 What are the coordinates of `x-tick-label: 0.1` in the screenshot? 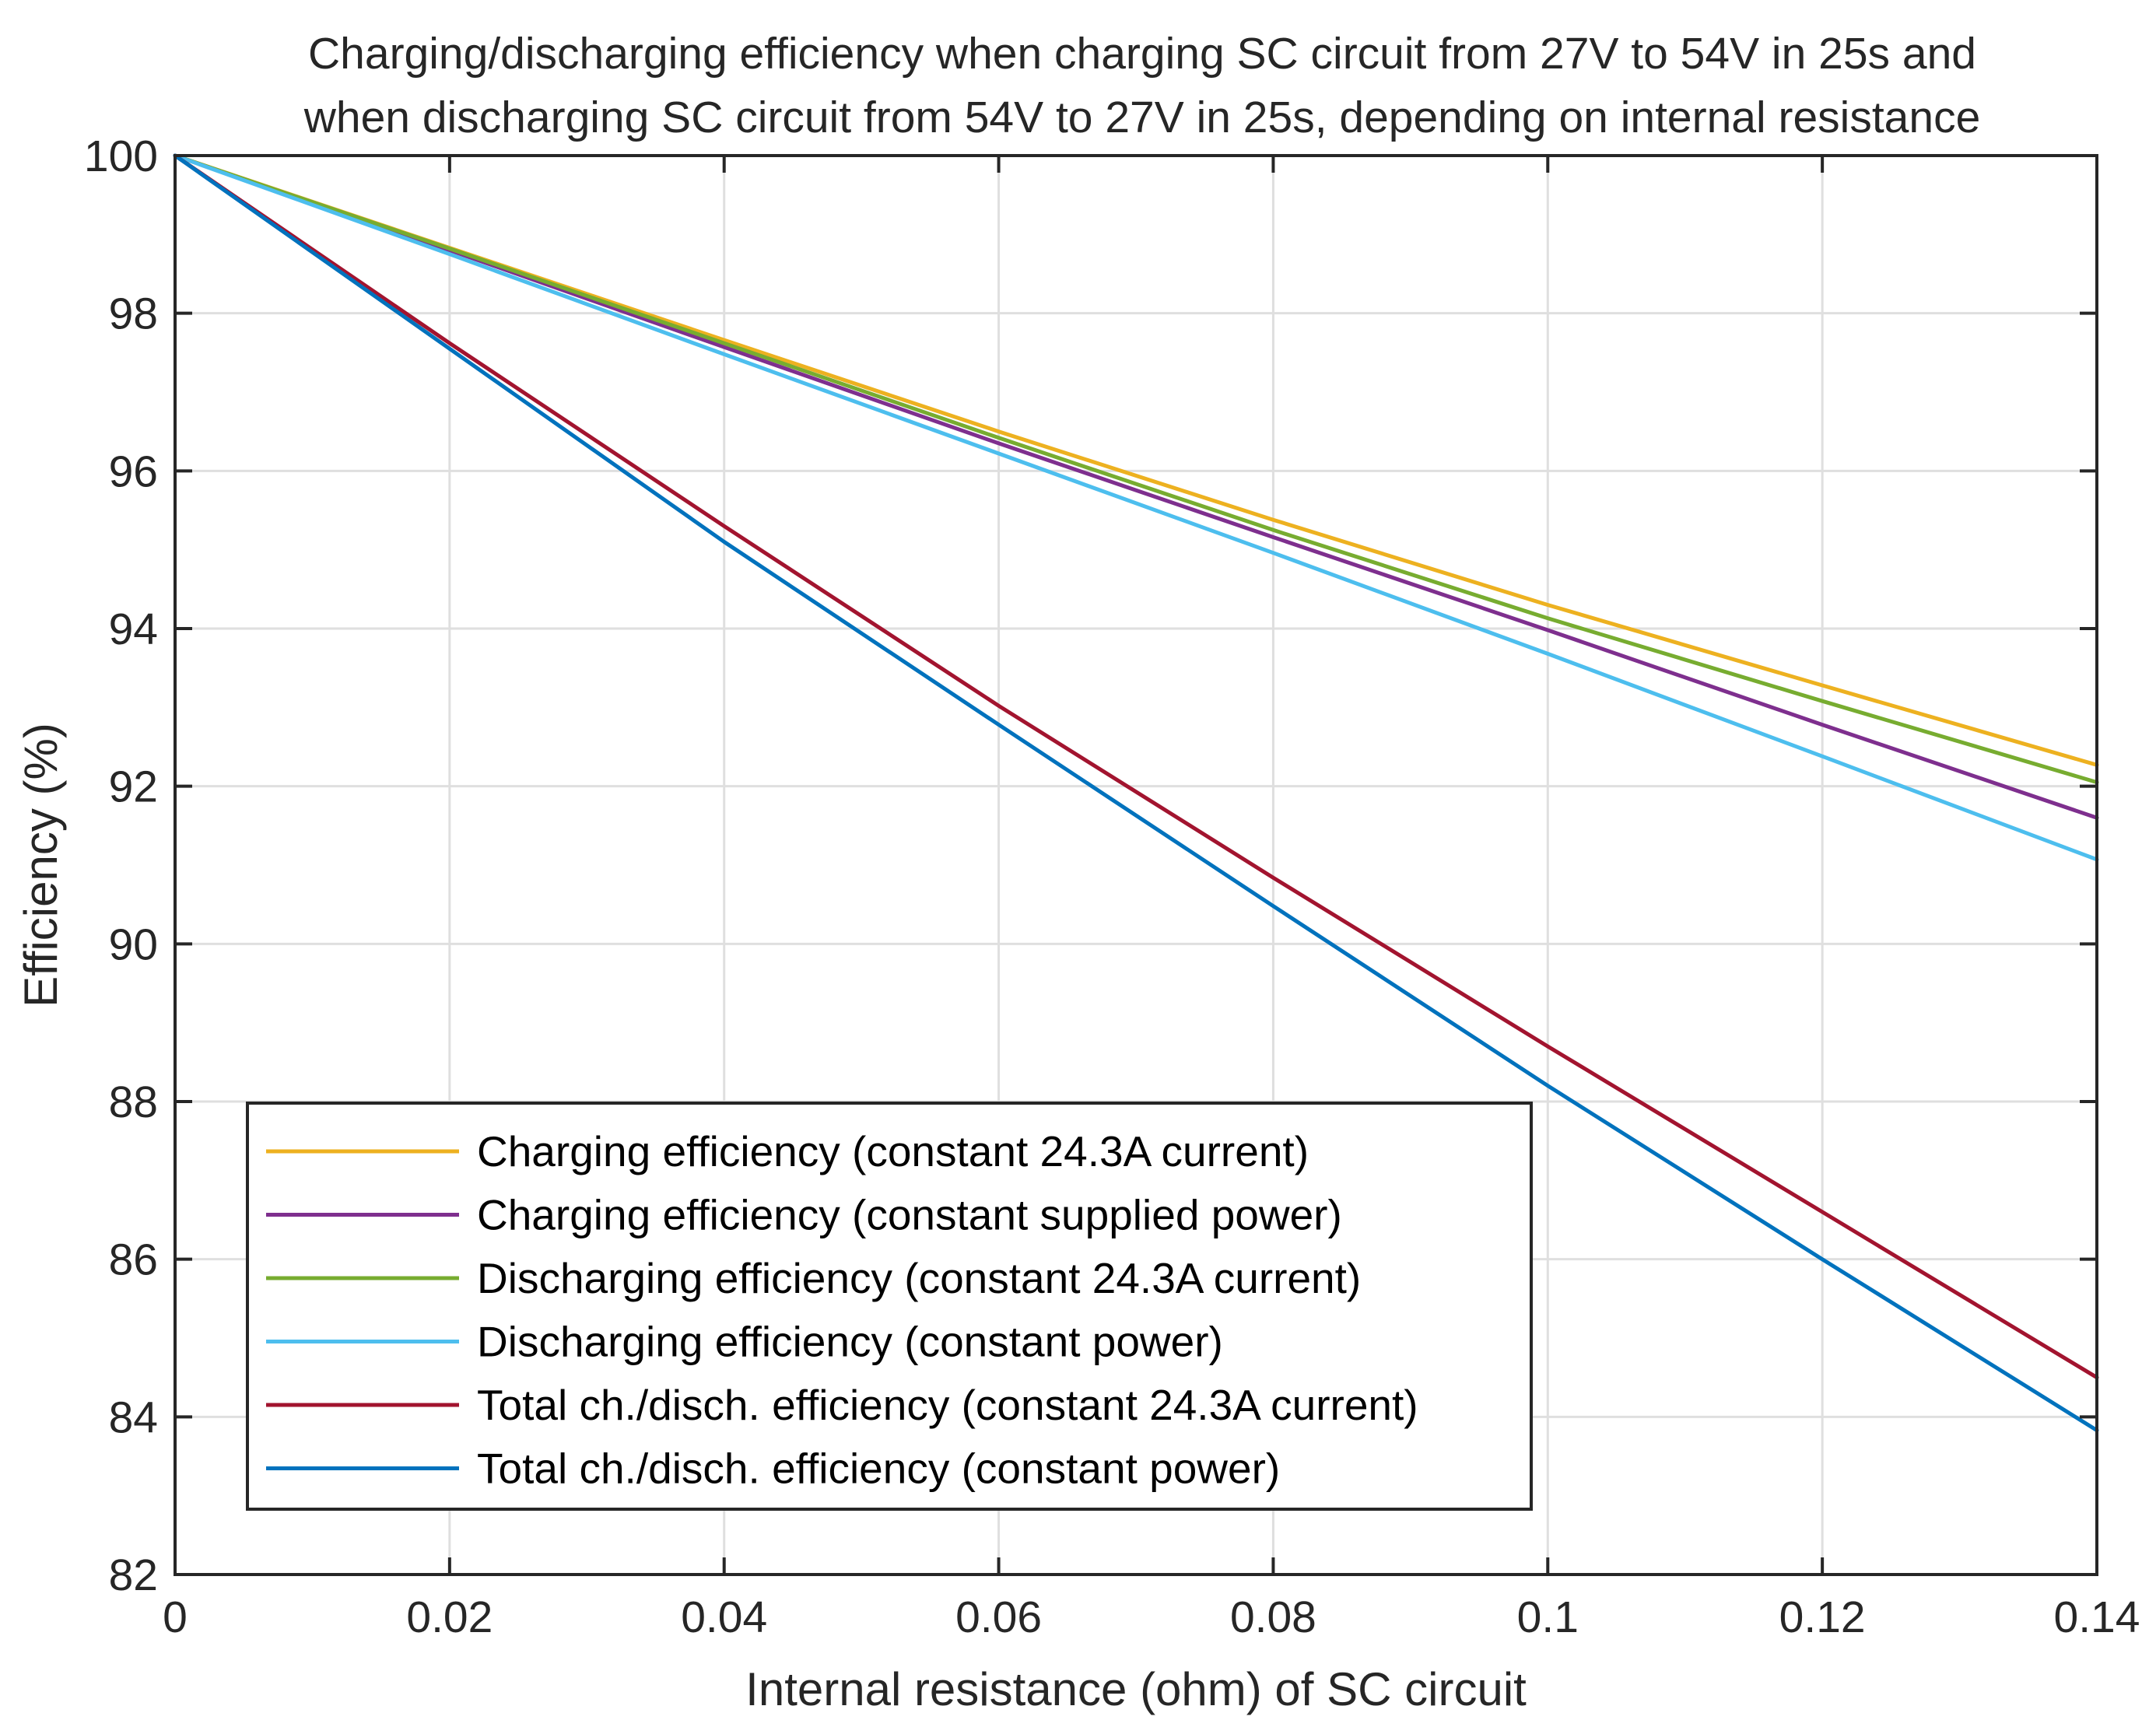 It's located at (1548, 1617).